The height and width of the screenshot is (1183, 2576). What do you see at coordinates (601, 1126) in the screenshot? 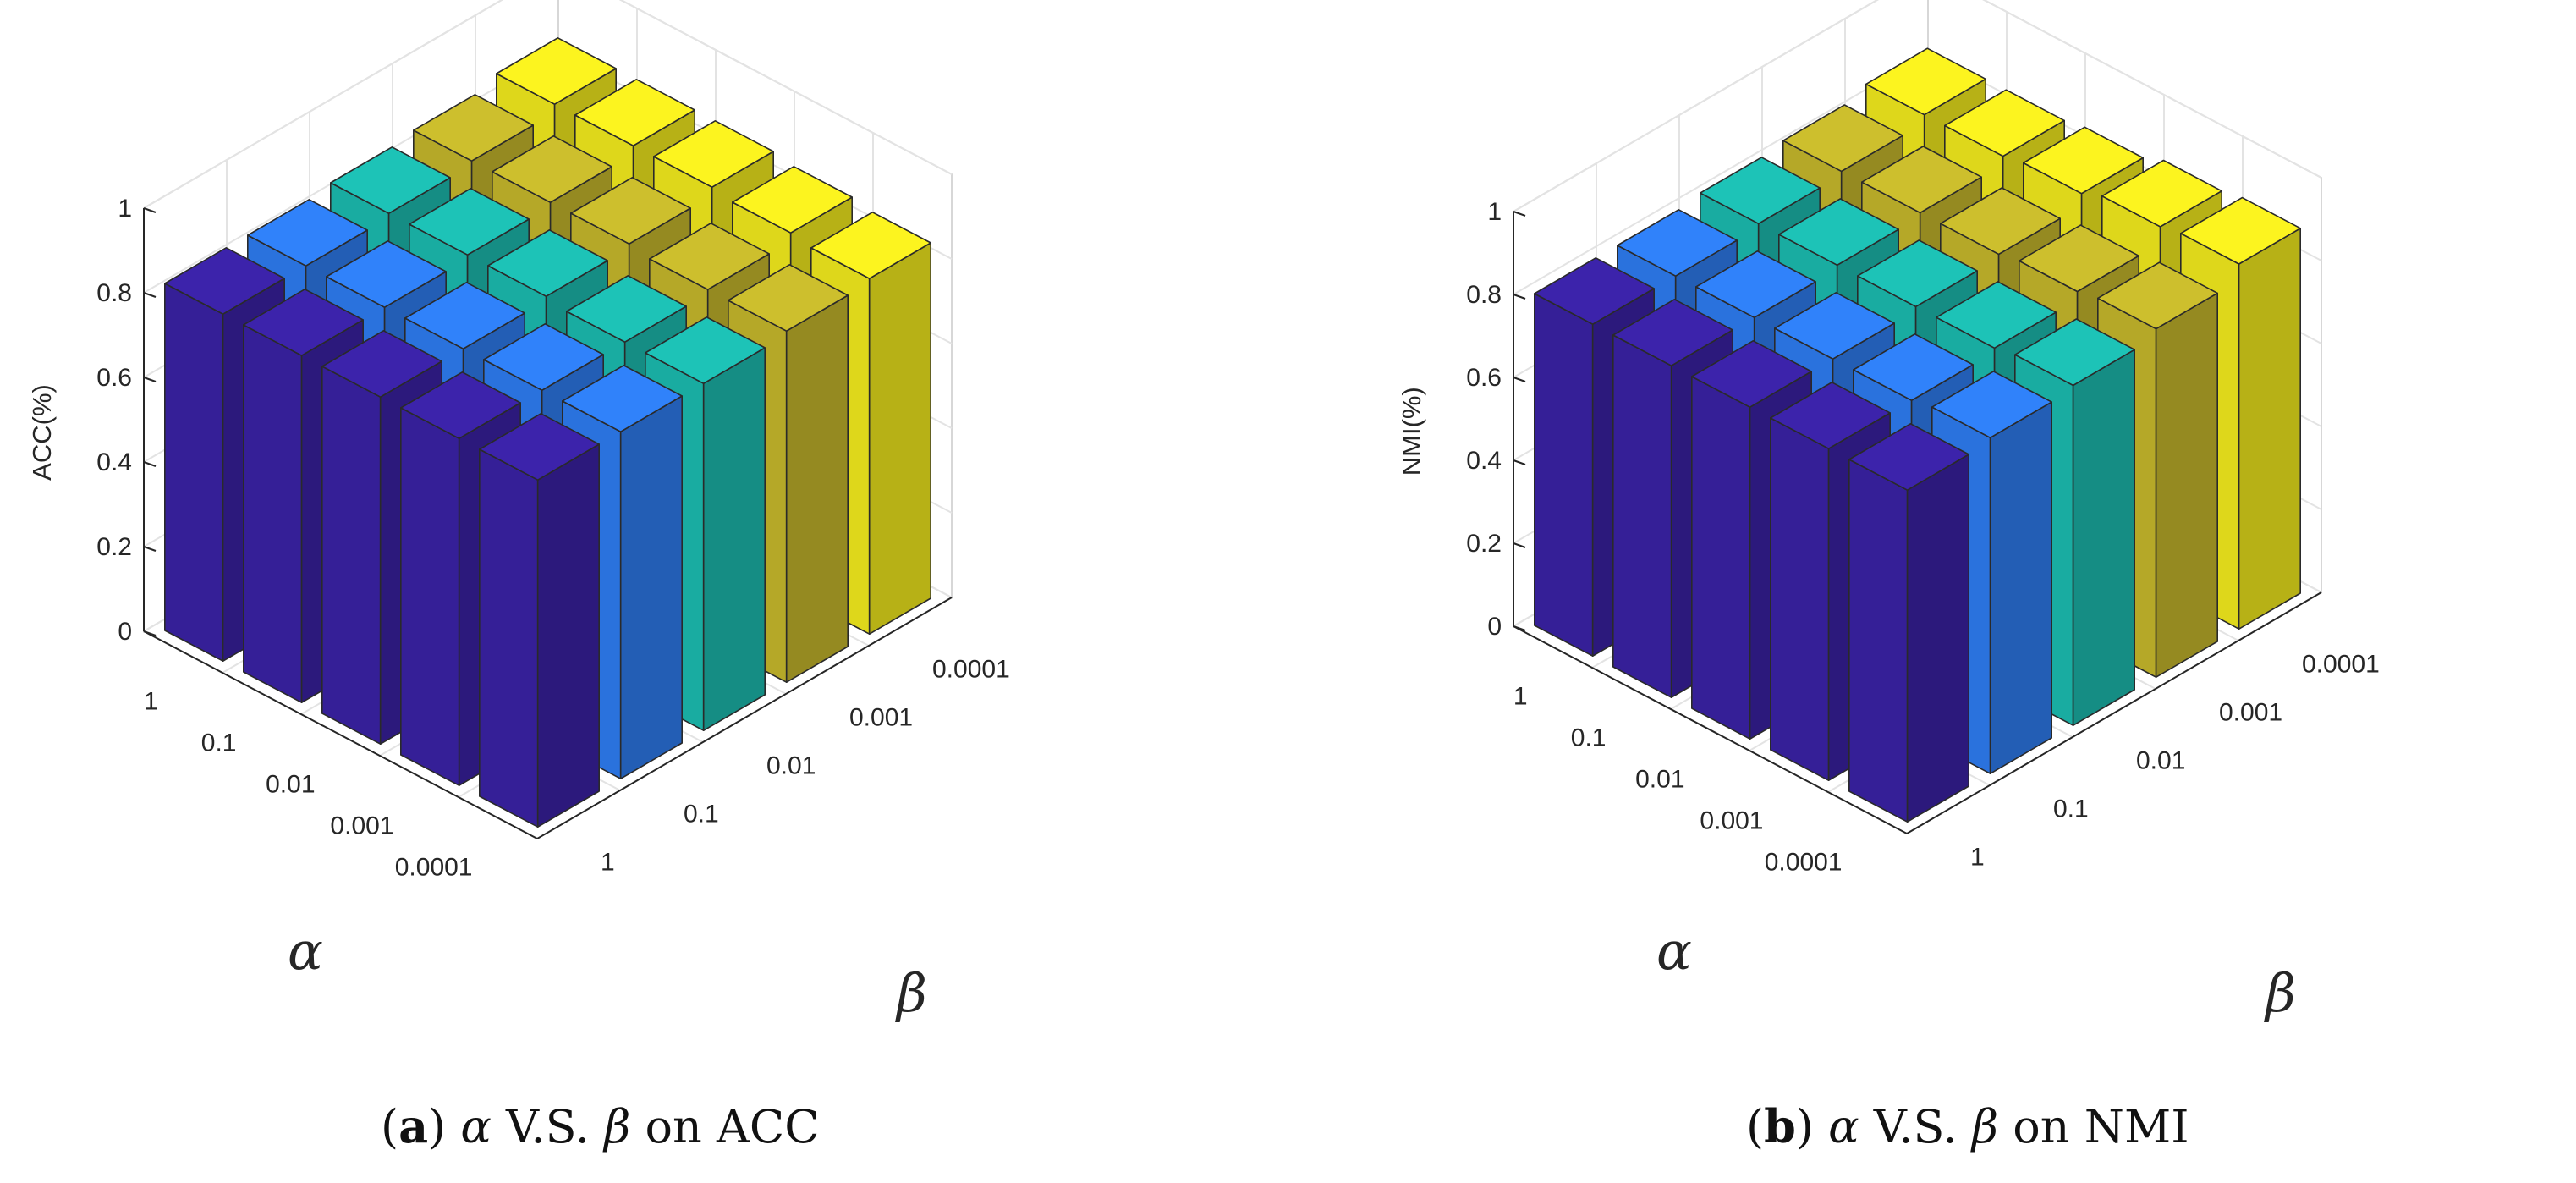
I see `caption-a: (a) α V.S. β on ACC` at bounding box center [601, 1126].